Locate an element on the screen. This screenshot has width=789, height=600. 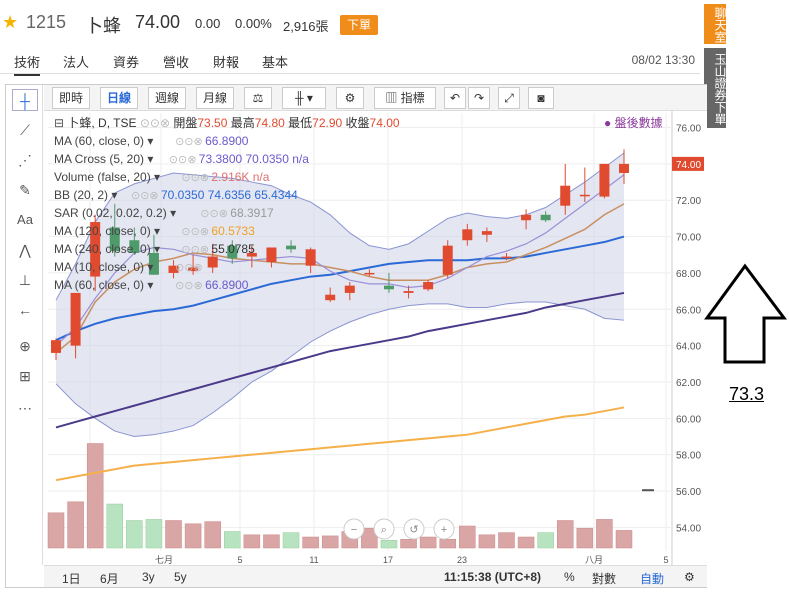
period-monthly-button: 月線 is located at coordinates (215, 98).